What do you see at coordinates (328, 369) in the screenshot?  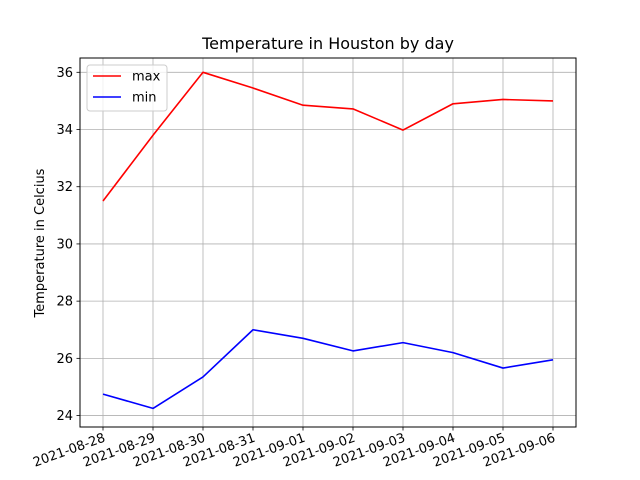 I see `series-line-min` at bounding box center [328, 369].